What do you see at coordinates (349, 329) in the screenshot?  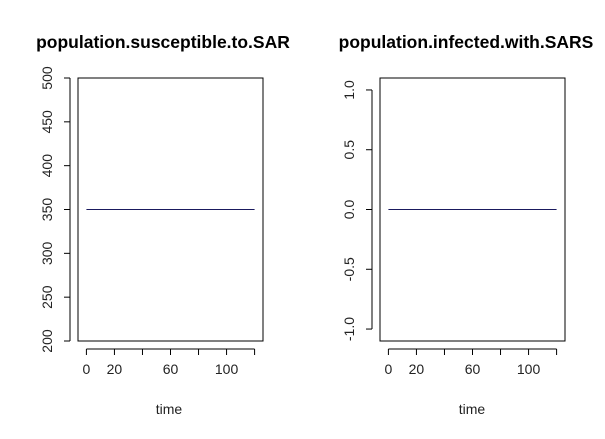 I see `y-tick-label: -1.0` at bounding box center [349, 329].